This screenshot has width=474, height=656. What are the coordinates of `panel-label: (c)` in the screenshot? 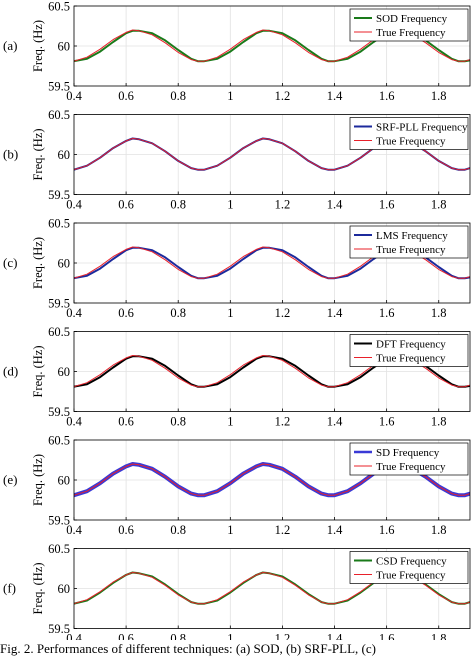 It's located at (10, 262).